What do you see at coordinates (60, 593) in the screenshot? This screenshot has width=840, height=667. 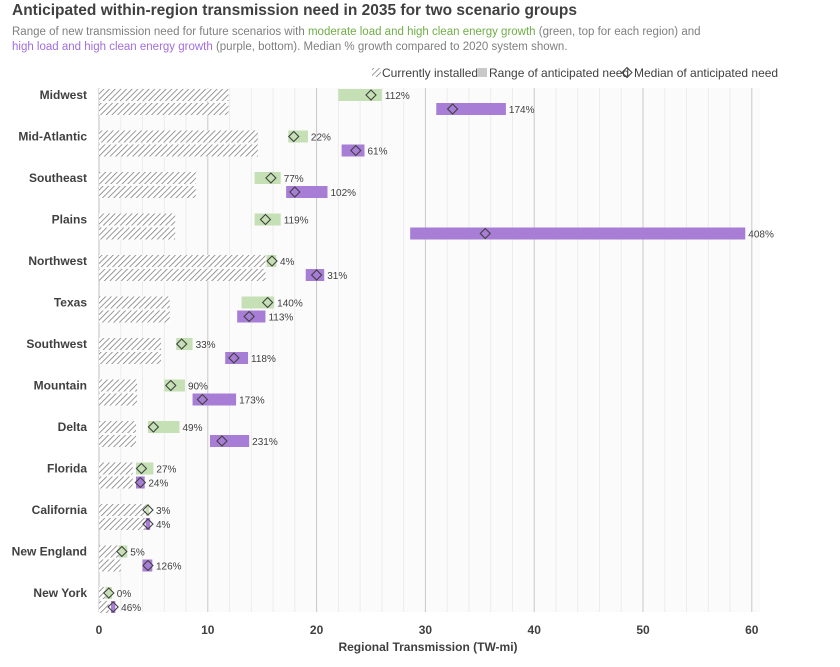 I see `region-label: New York` at bounding box center [60, 593].